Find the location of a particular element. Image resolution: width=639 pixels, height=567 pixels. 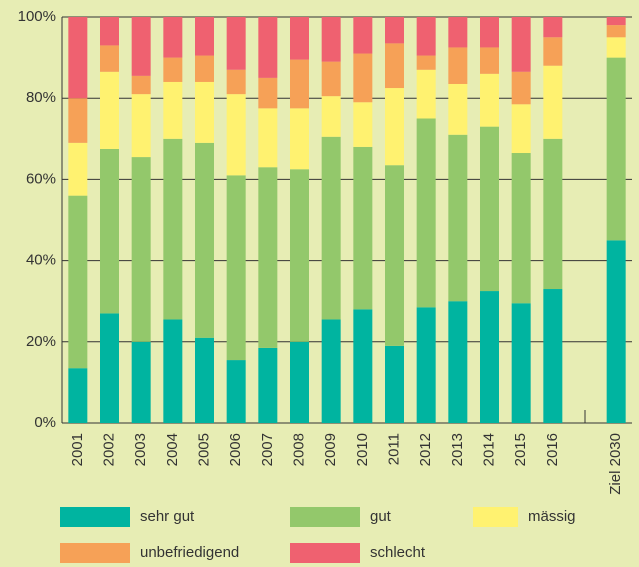

x-tick-label: 2012 is located at coordinates (425, 449).